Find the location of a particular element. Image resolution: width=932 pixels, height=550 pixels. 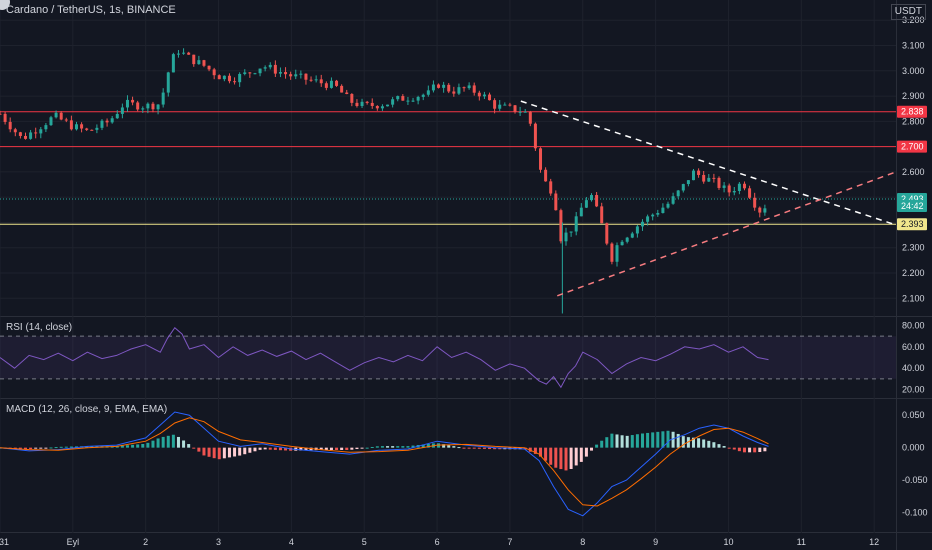

currency-unit-button: USDT is located at coordinates (908, 12).